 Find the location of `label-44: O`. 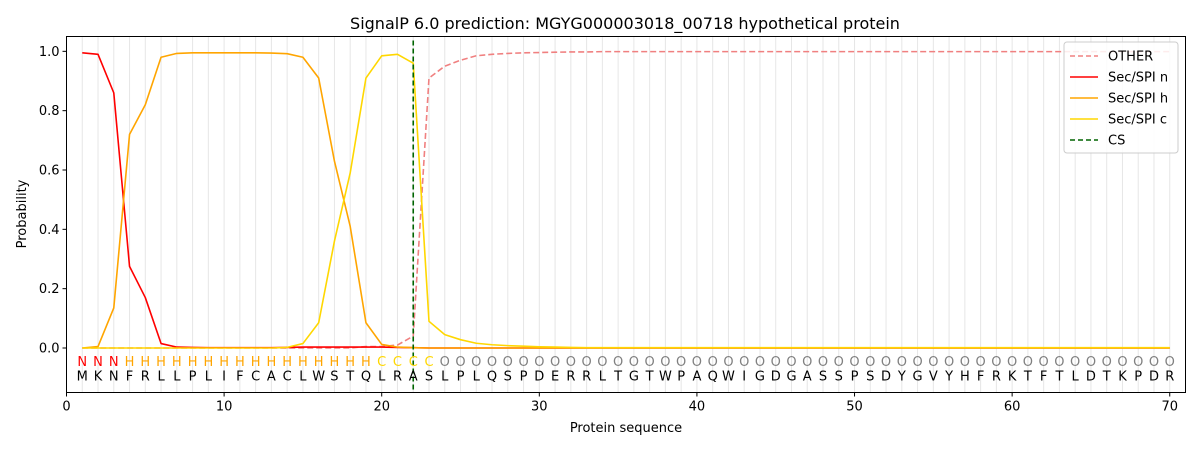

label-44: O is located at coordinates (760, 362).